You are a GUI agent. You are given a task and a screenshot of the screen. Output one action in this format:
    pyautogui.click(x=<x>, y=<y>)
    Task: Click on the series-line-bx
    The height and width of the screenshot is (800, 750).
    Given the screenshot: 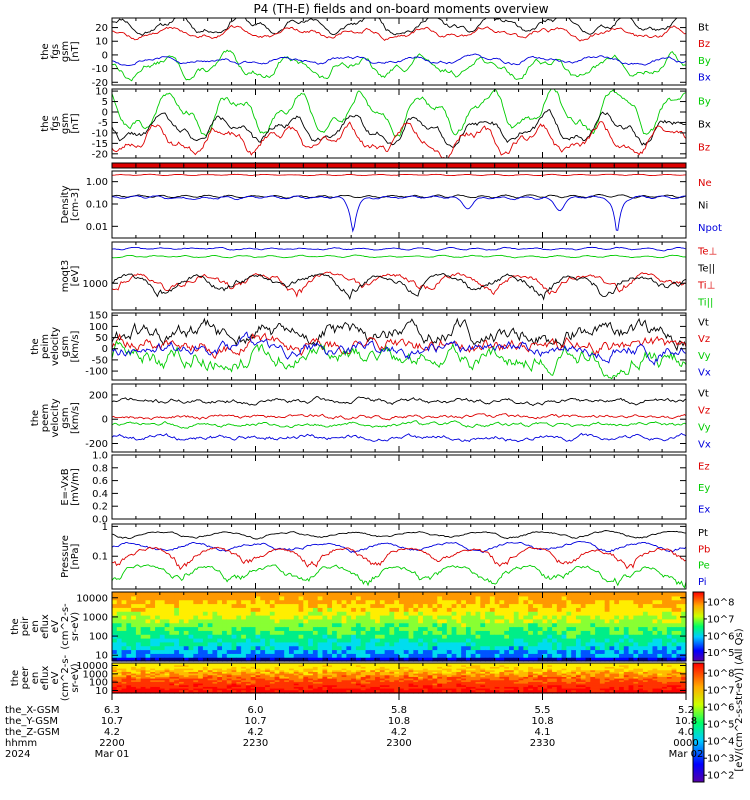 What is the action you would take?
    pyautogui.click(x=399, y=60)
    